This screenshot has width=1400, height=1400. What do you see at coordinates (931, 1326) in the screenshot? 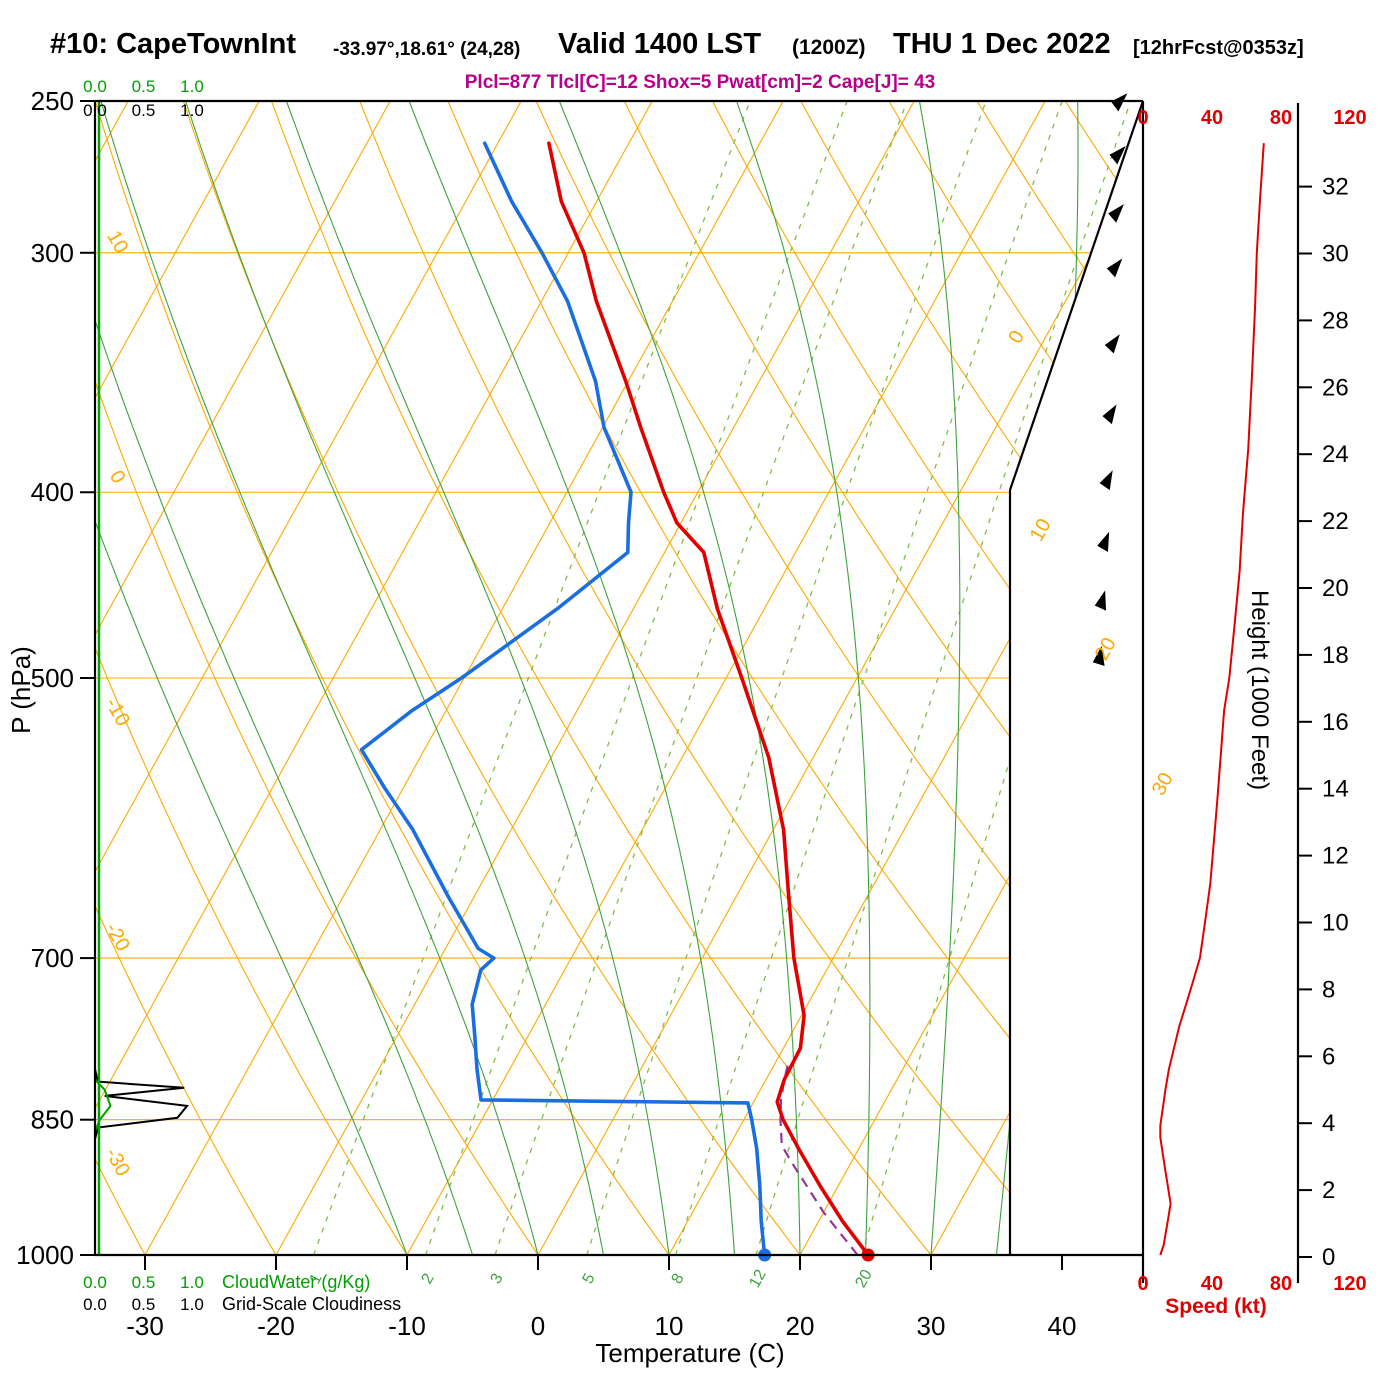
I see `temp-tick-label: 30` at bounding box center [931, 1326].